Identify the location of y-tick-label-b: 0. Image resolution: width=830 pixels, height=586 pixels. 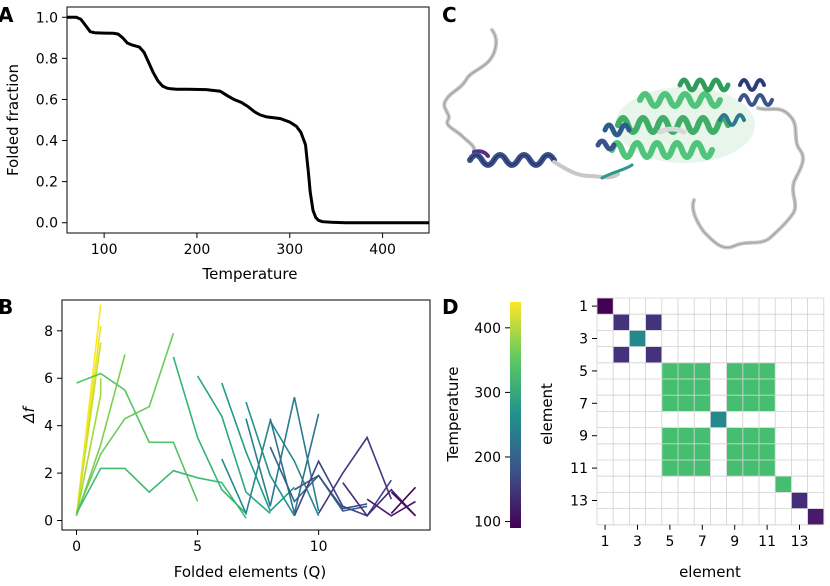
(48, 522).